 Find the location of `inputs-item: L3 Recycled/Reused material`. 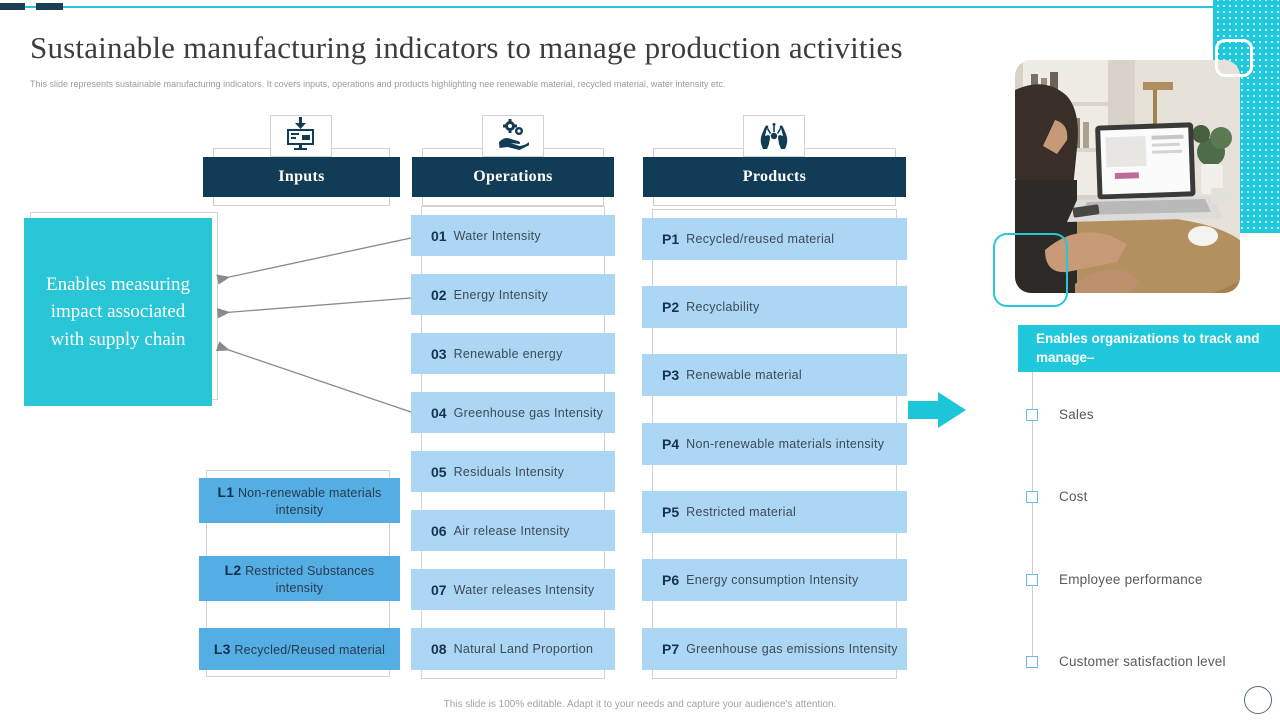

inputs-item: L3 Recycled/Reused material is located at coordinates (299, 649).